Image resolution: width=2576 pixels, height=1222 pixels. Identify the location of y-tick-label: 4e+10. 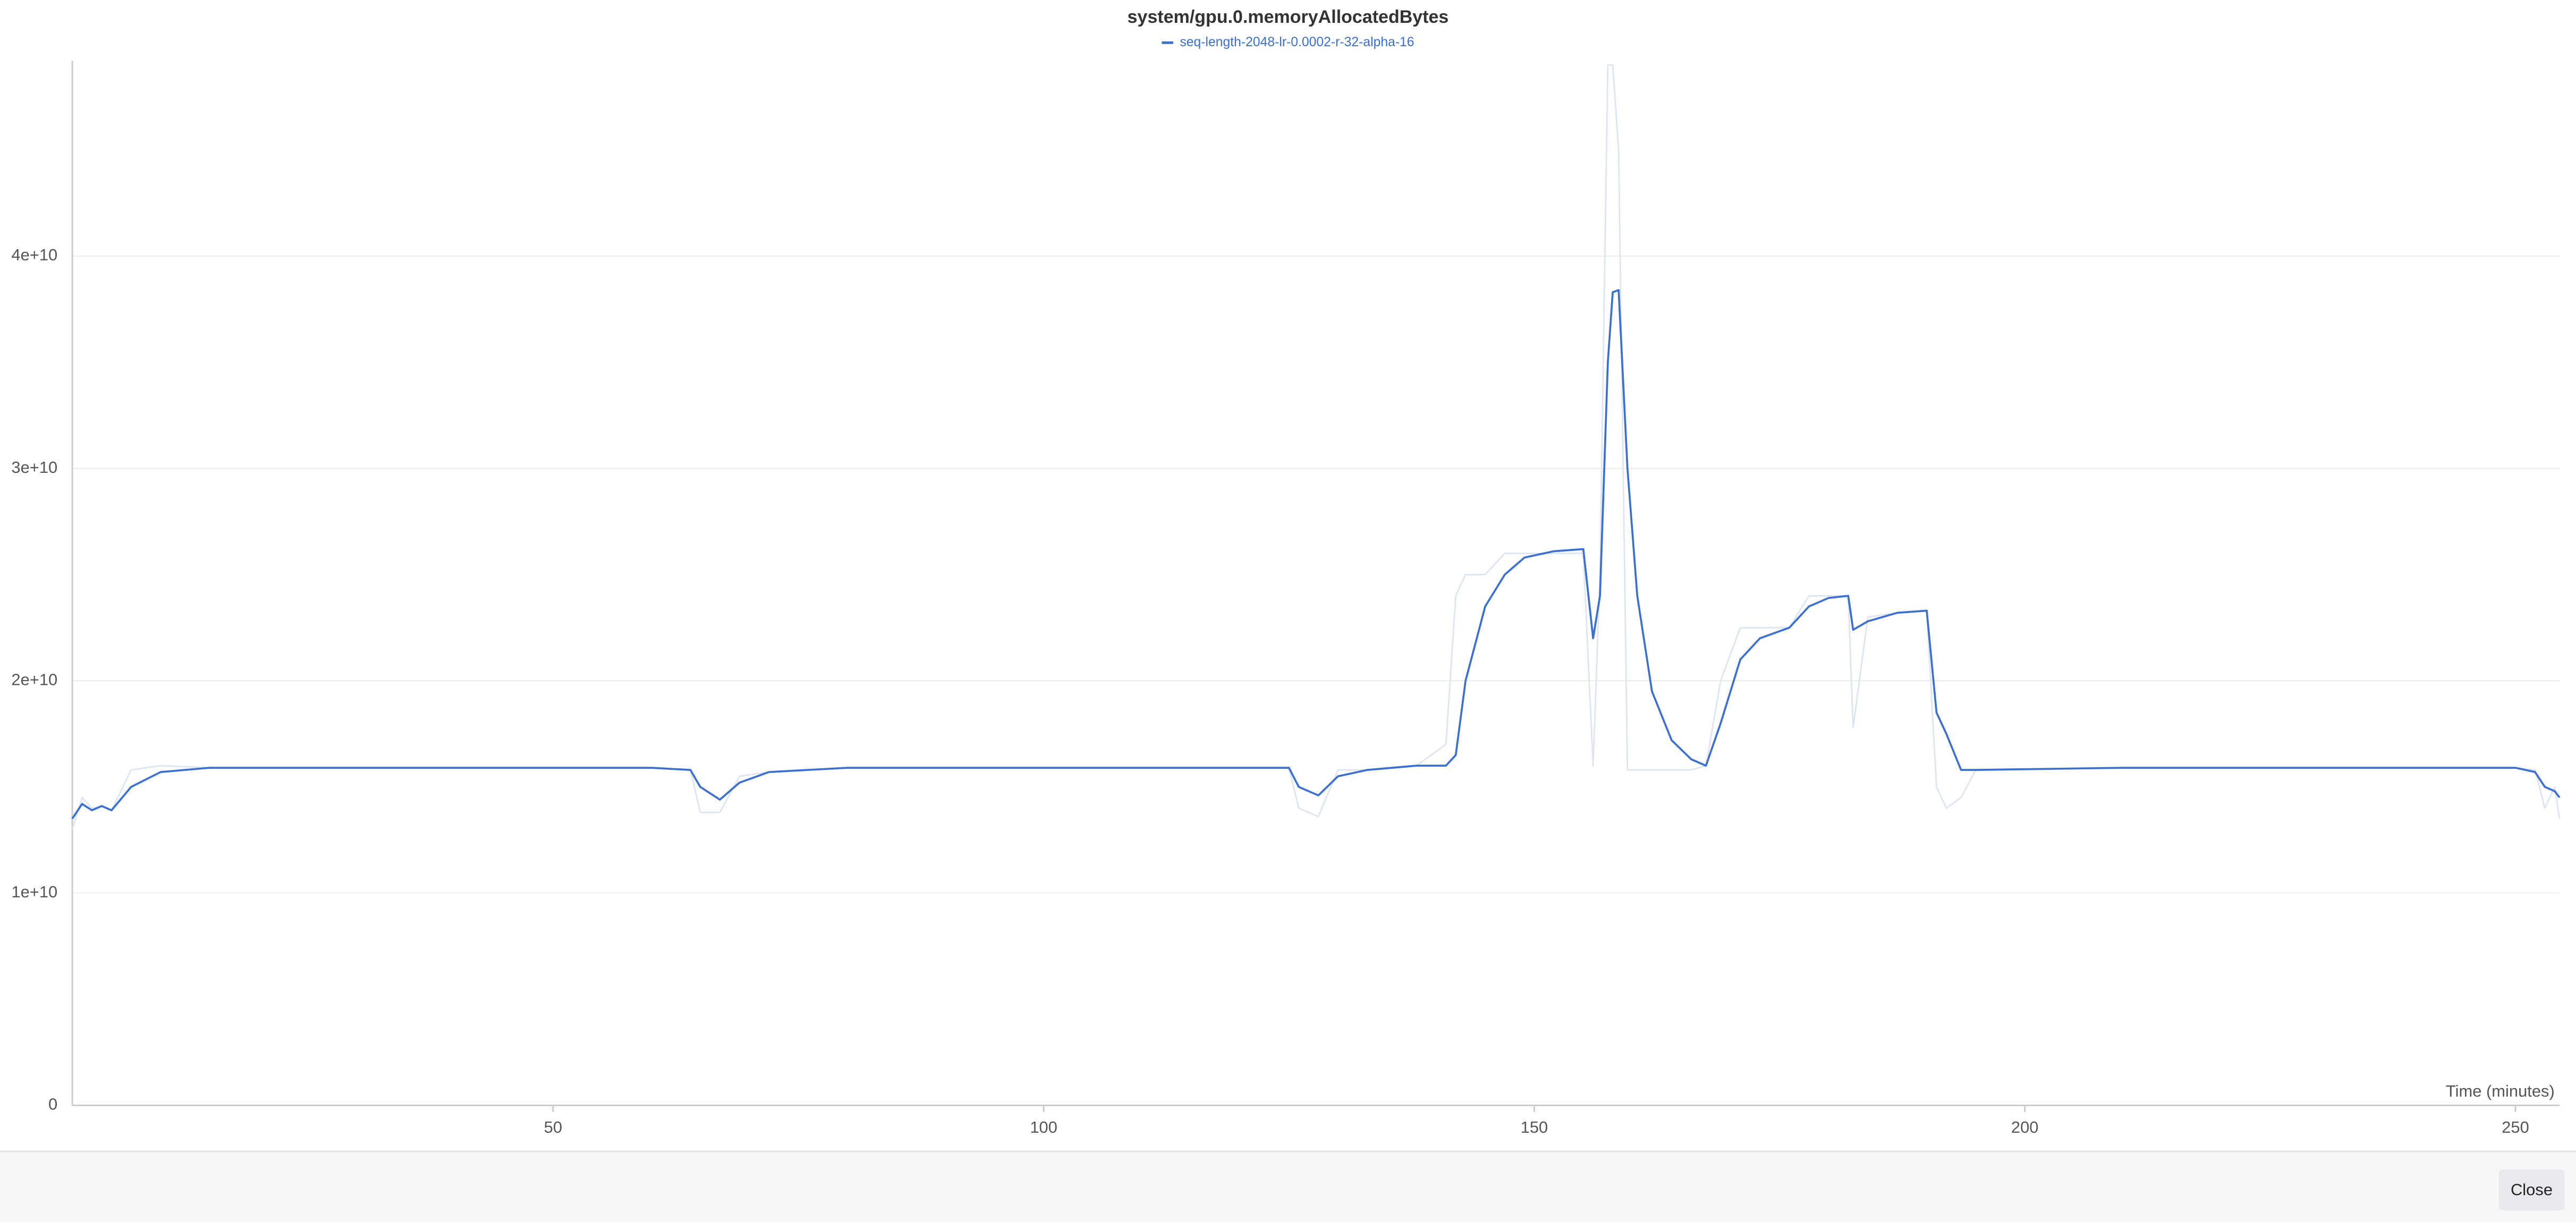
(34, 254).